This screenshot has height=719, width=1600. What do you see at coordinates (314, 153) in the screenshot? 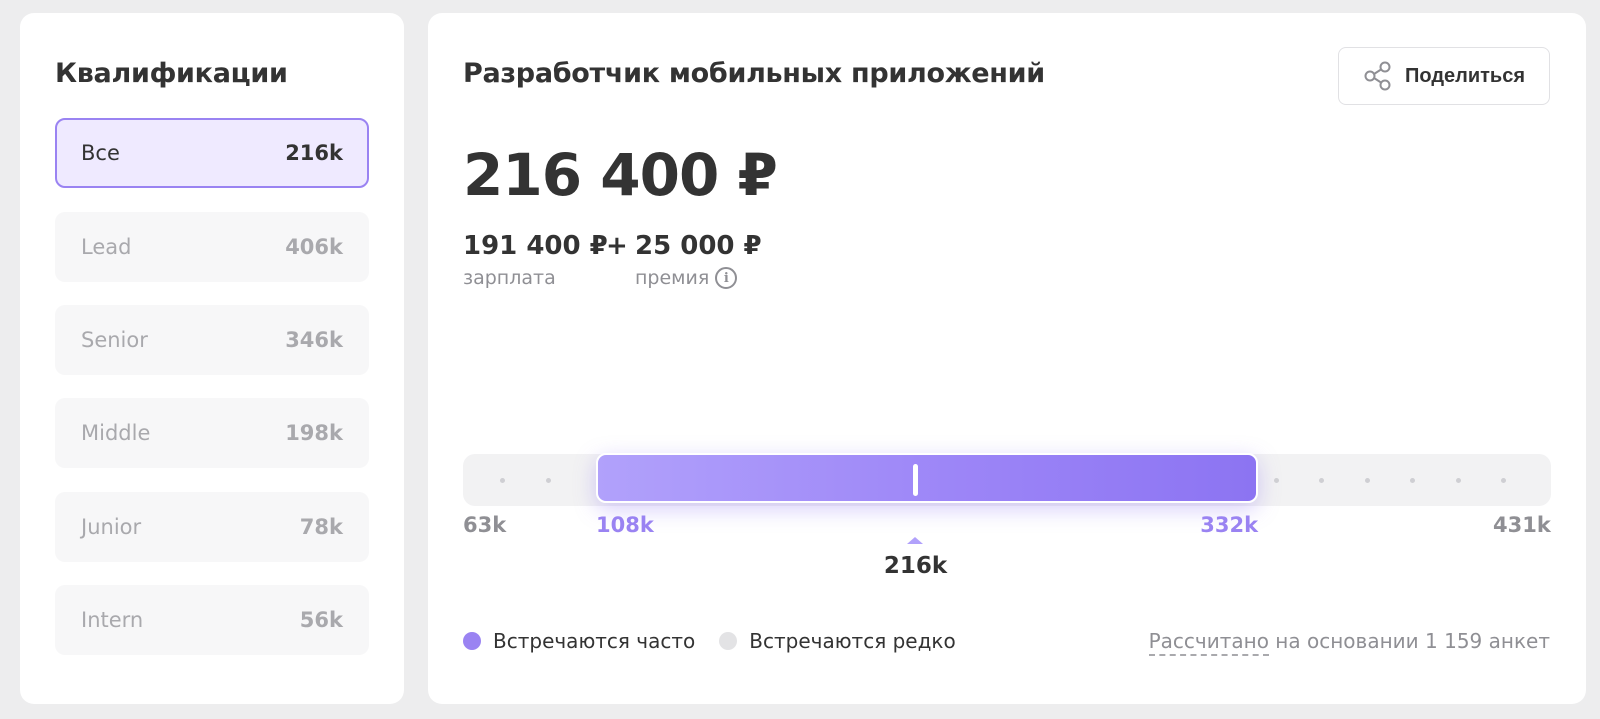
I see `qualification-value: 216k` at bounding box center [314, 153].